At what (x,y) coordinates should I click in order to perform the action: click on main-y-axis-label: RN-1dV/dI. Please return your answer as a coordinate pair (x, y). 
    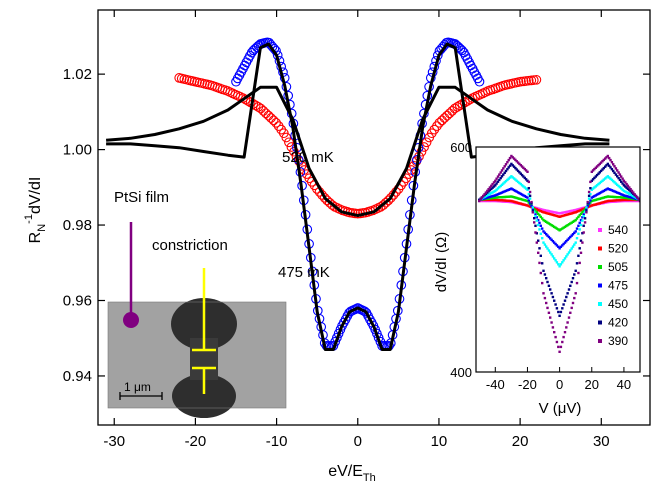
    Looking at the image, I should click on (35, 210).